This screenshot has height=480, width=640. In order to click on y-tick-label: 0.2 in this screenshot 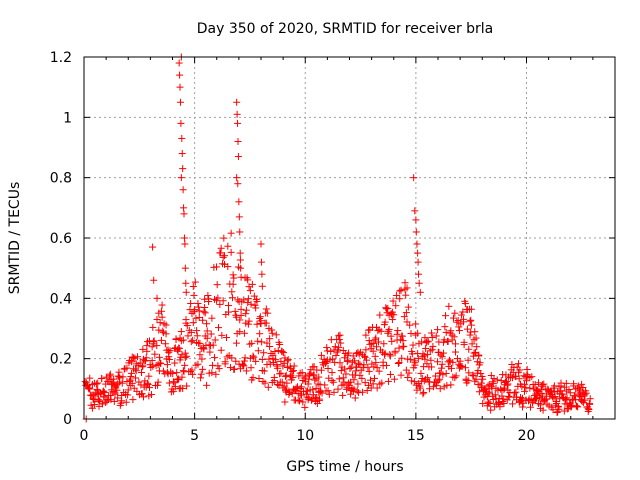, I will do `click(61, 360)`.